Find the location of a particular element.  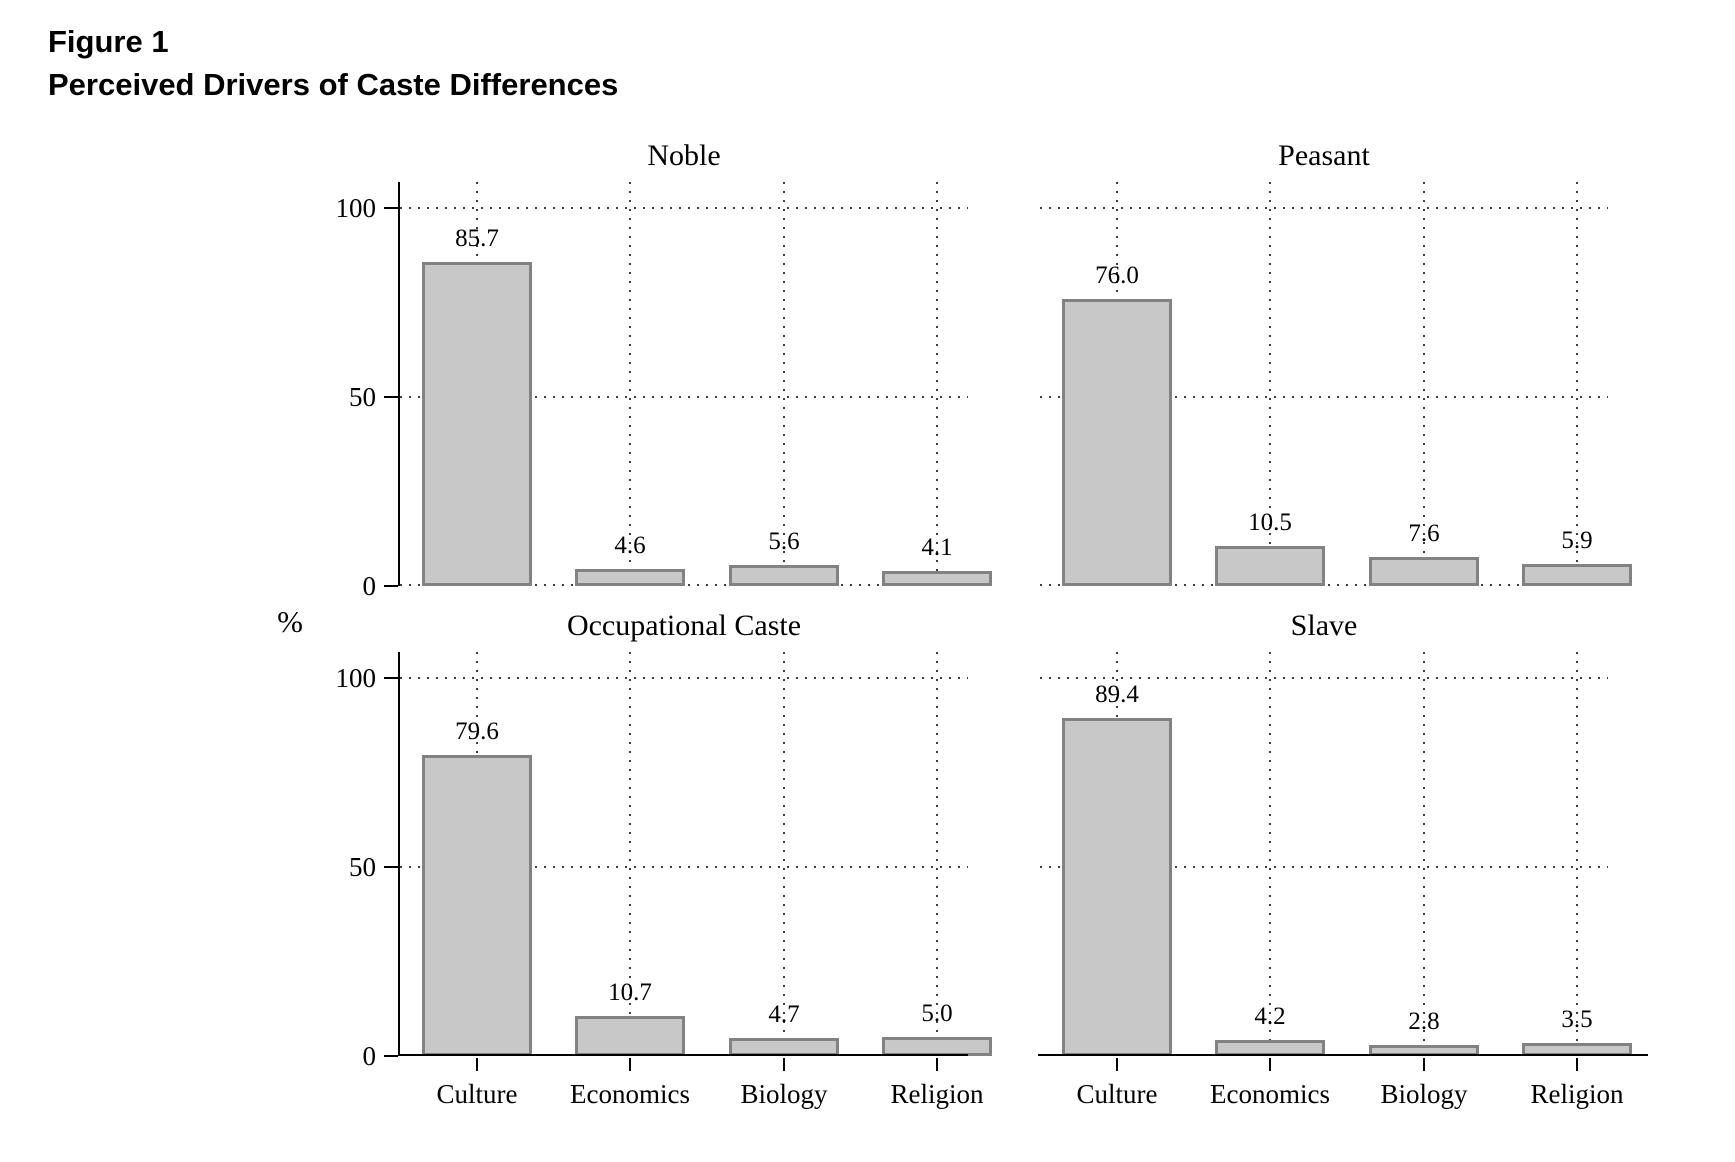

bar-value-label-religion: 5.0 is located at coordinates (937, 1013).